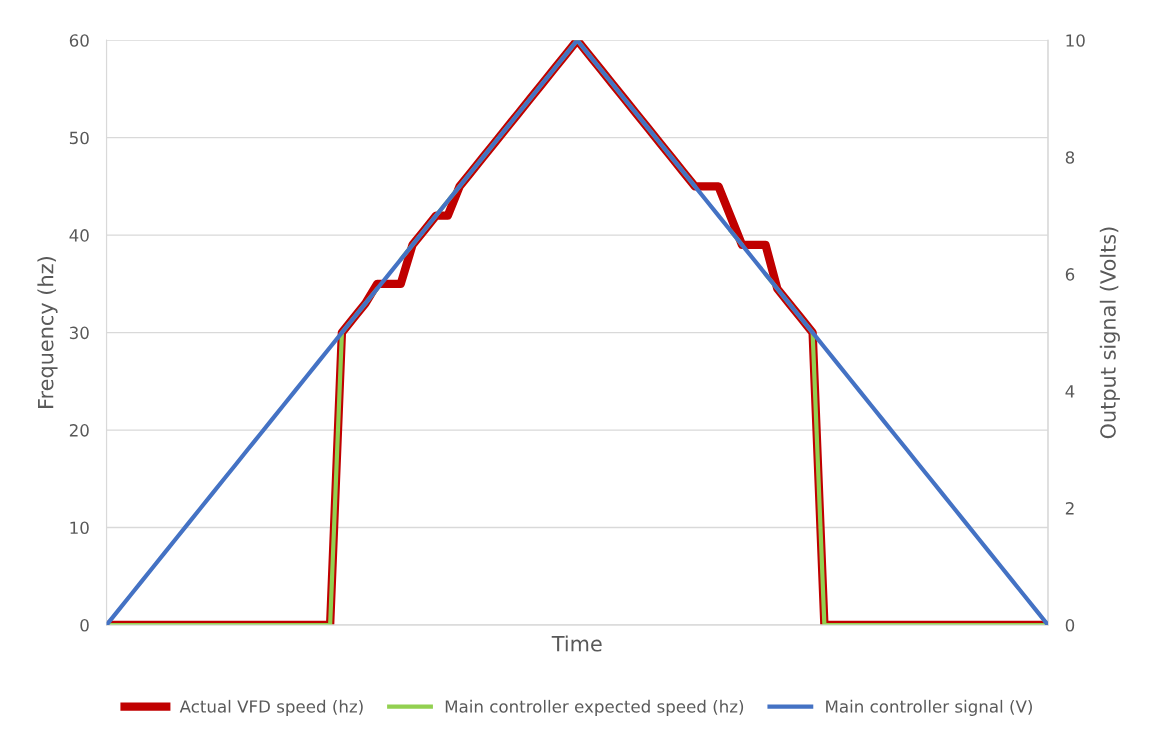  I want to click on x-axis-title: Time, so click(576, 643).